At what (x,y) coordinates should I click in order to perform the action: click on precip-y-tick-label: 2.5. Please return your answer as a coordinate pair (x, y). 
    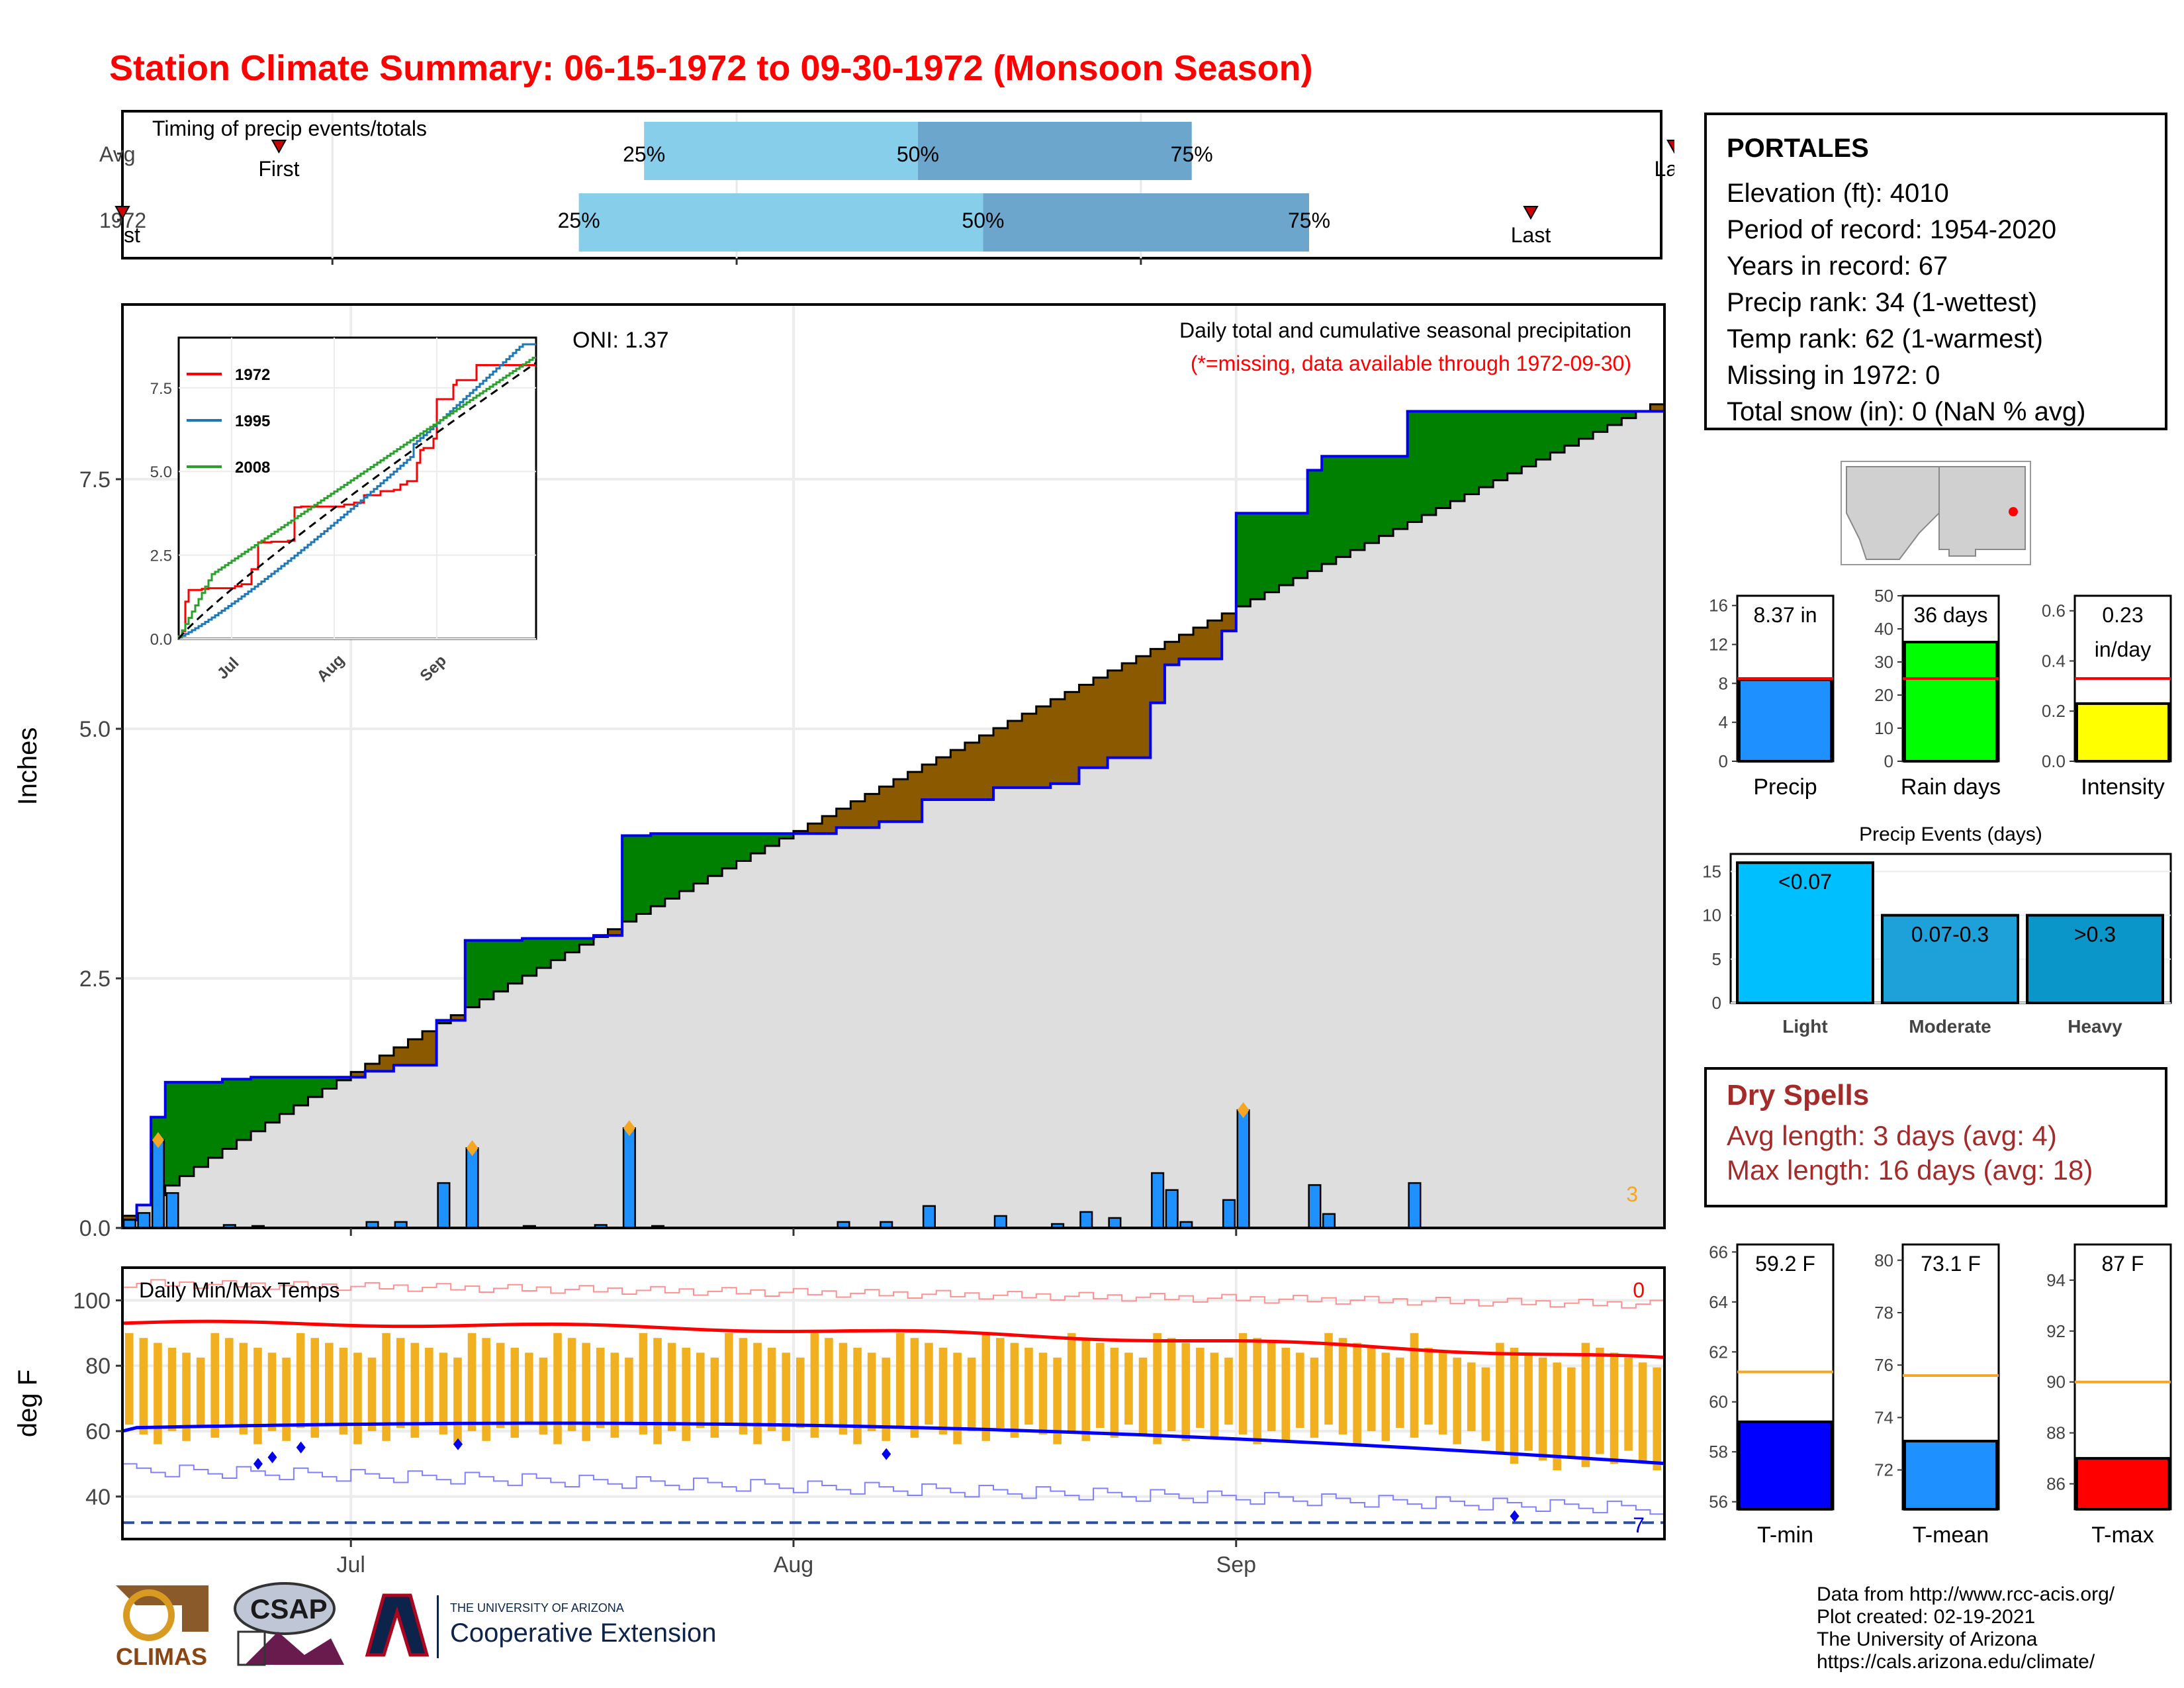
    Looking at the image, I should click on (95, 979).